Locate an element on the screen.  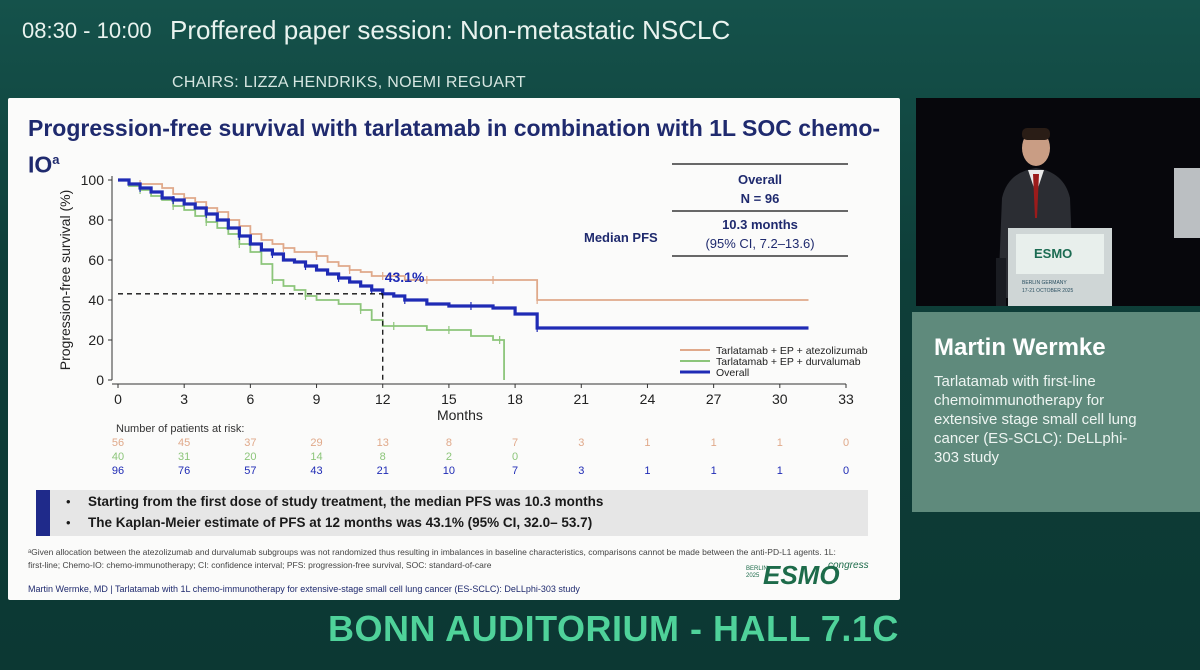
risk-value: 96 is located at coordinates (118, 471).